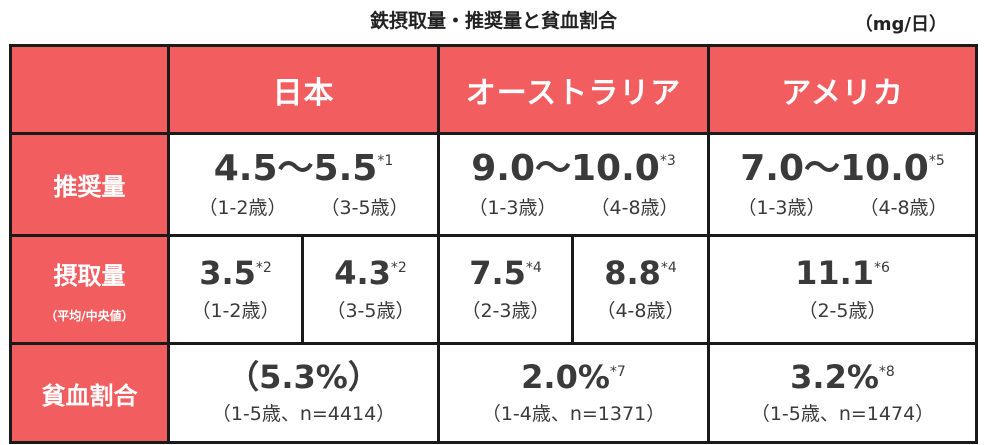  Describe the element at coordinates (835, 273) in the screenshot. I see `intake-usa-value: 11.1` at that location.